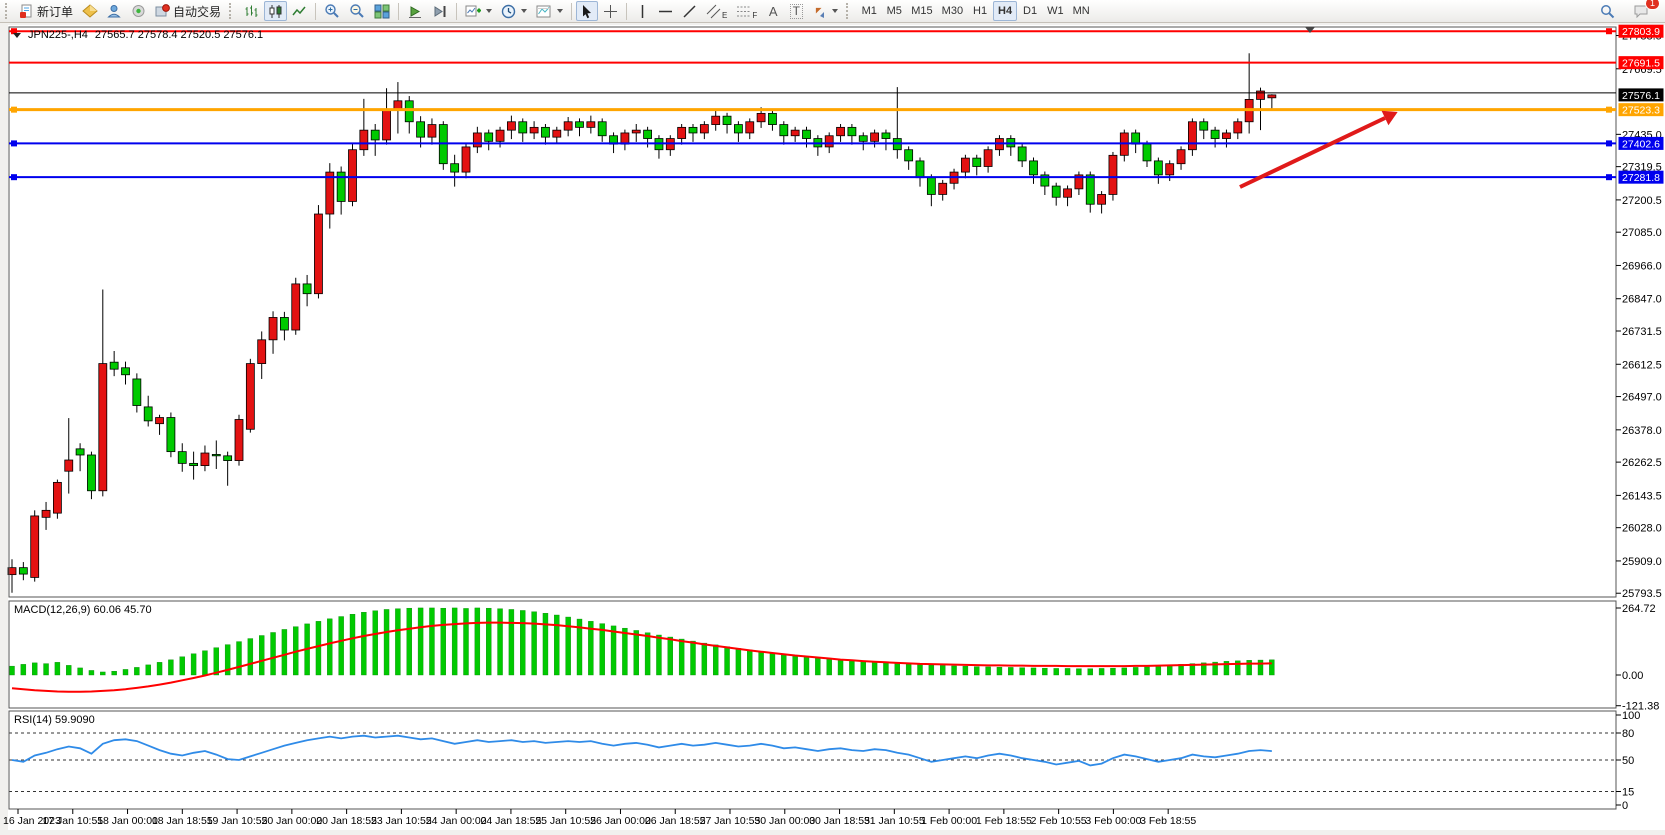  Describe the element at coordinates (1310, 30) in the screenshot. I see `chart-shift-marker` at that location.